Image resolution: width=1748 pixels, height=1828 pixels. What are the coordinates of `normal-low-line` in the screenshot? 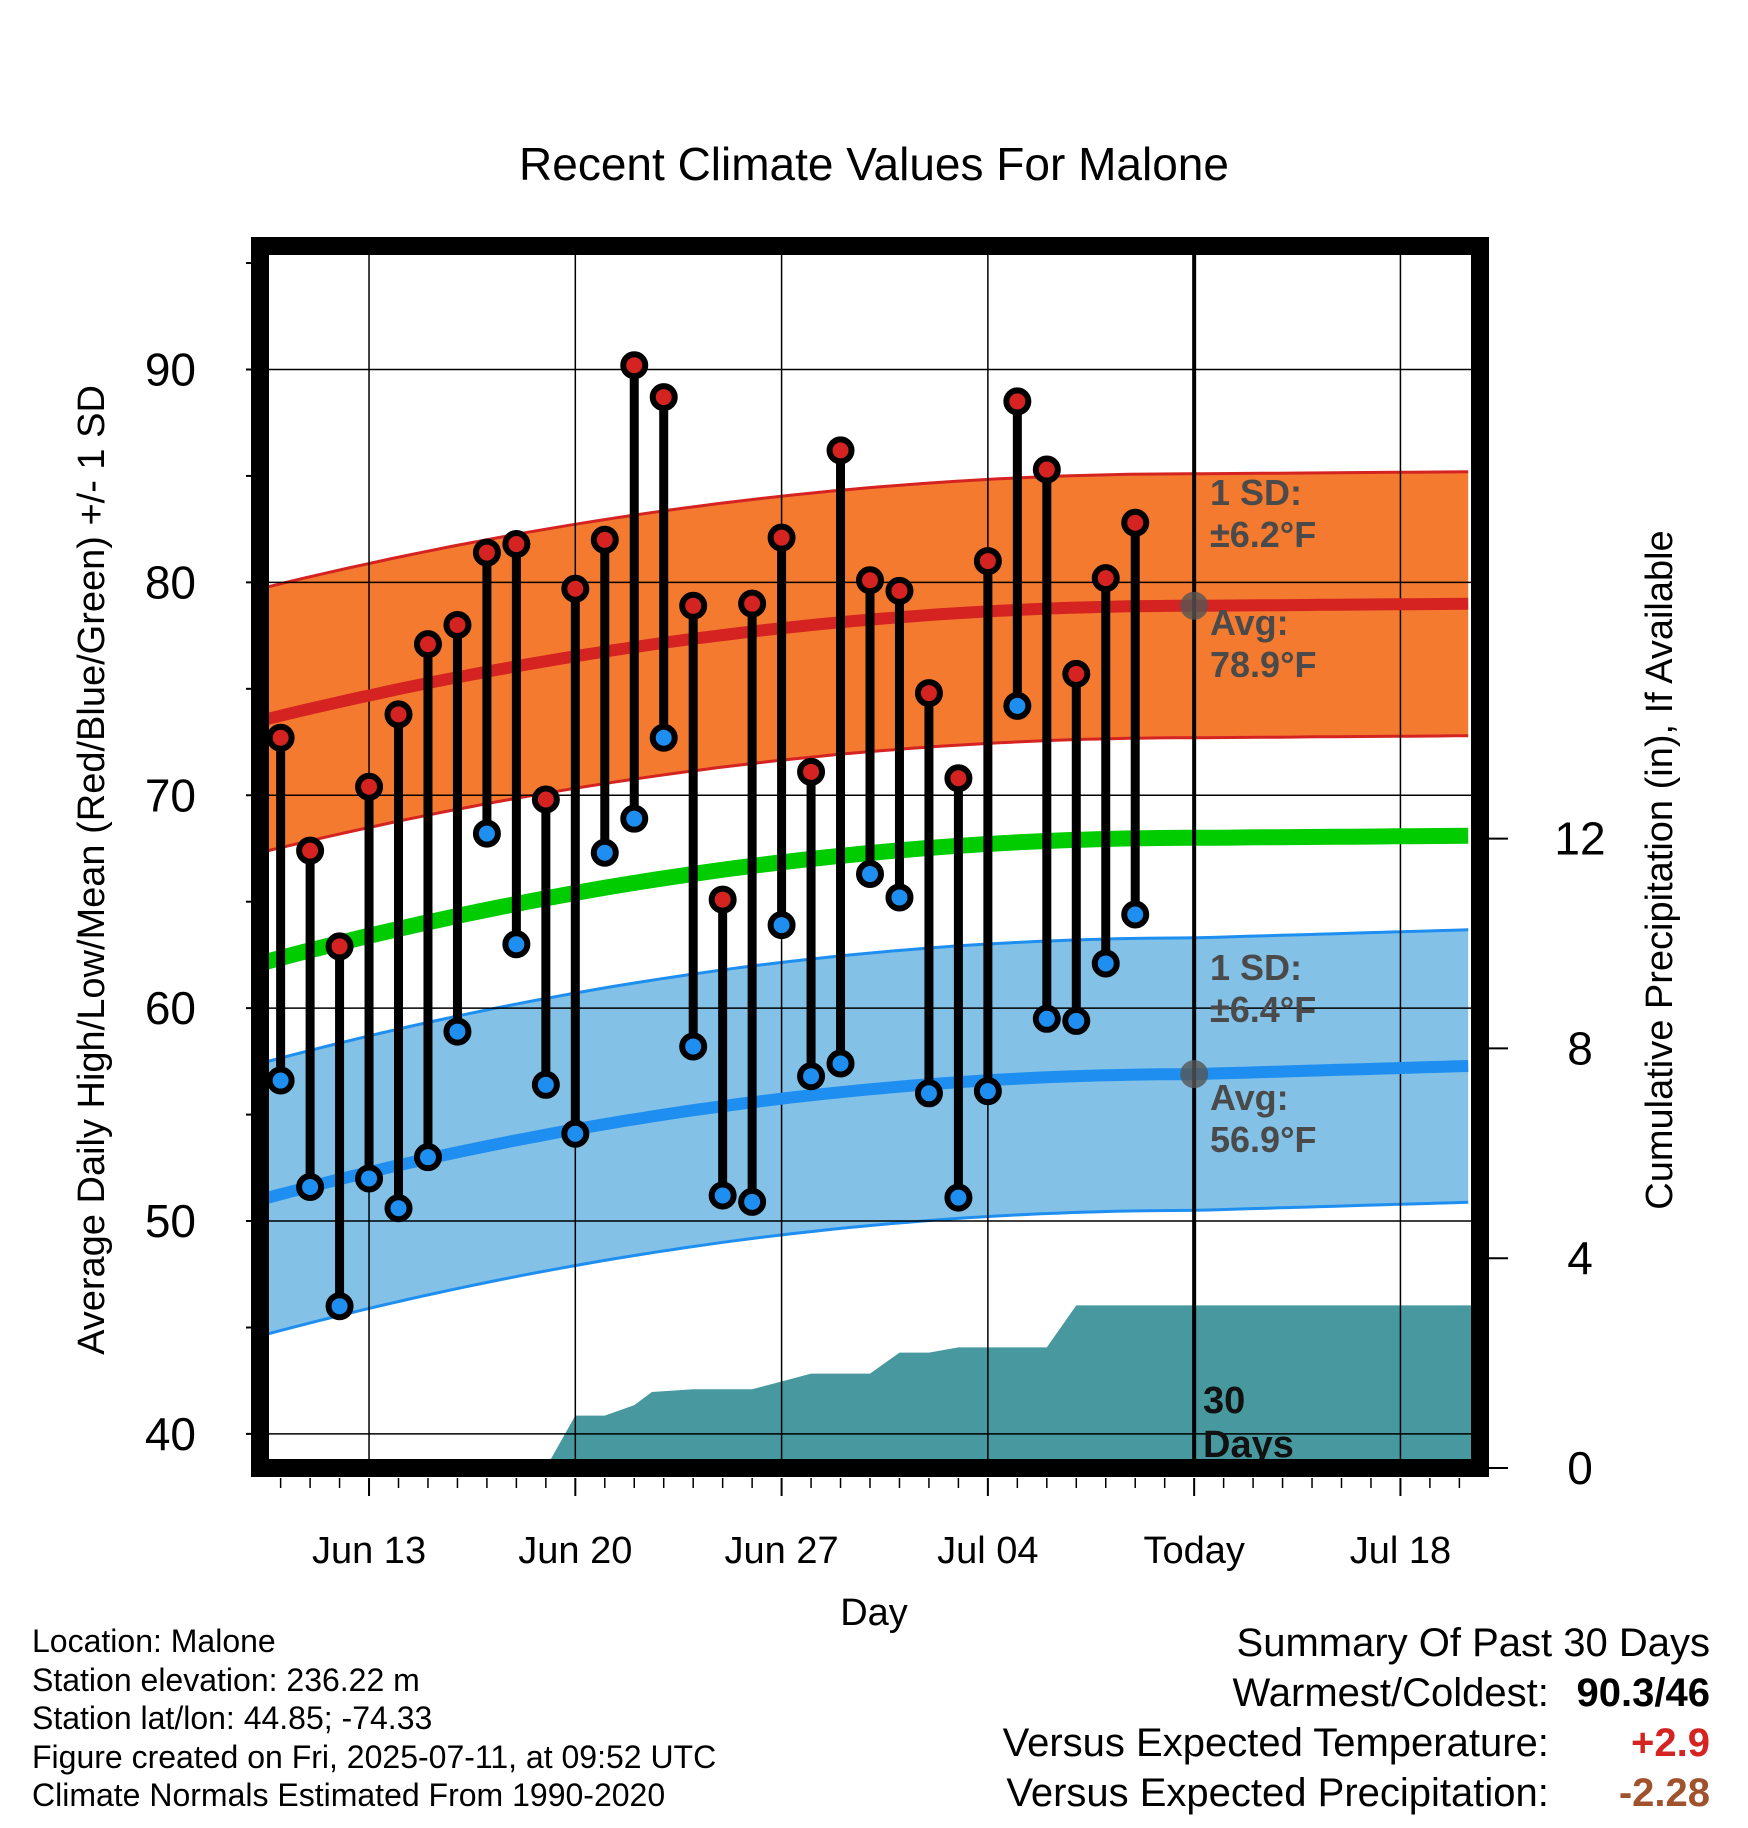 It's located at (863, 1133).